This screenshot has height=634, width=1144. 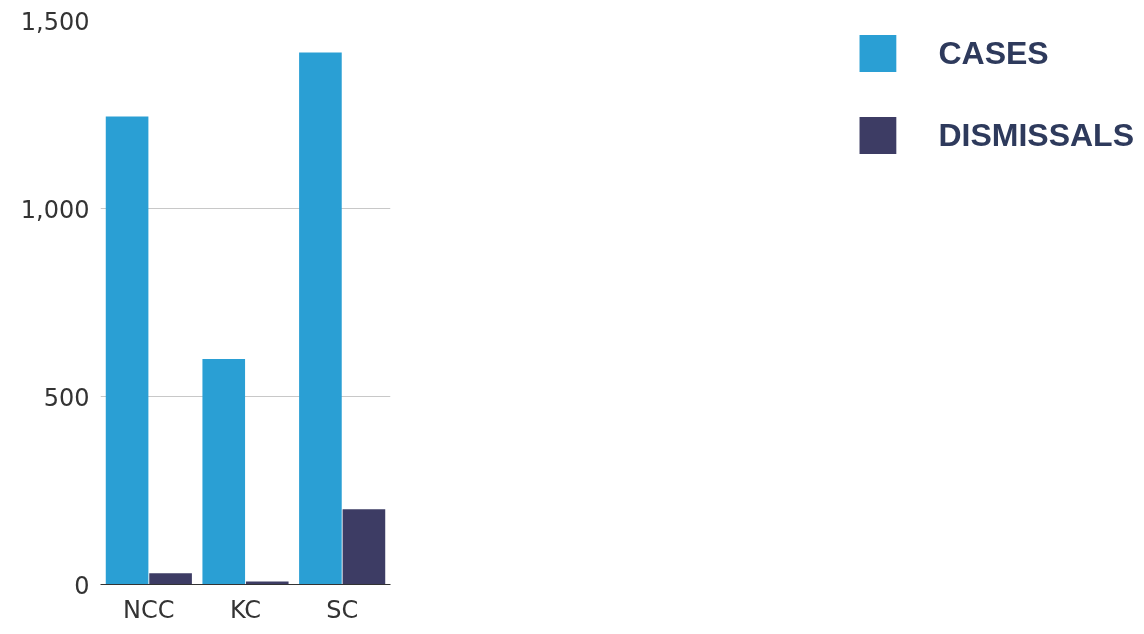 I want to click on x-tick-label: SC, so click(x=342, y=609).